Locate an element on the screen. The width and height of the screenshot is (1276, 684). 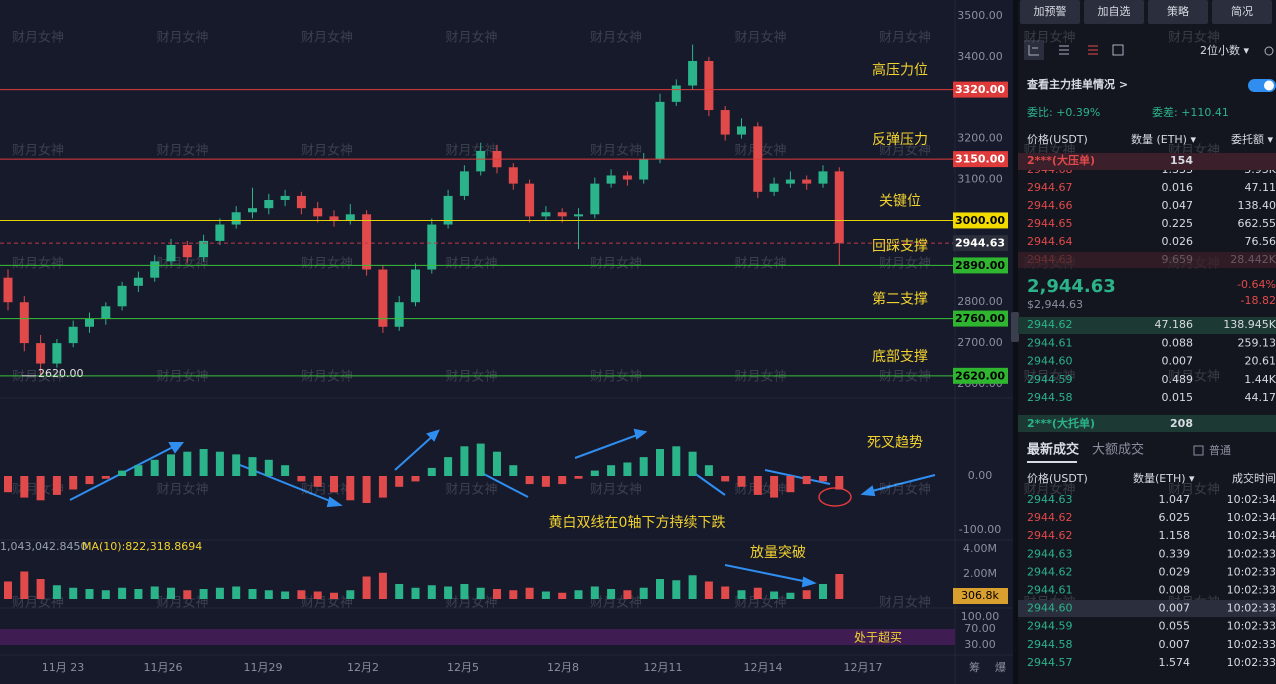
annotation: 死叉趋势 is located at coordinates (895, 443).